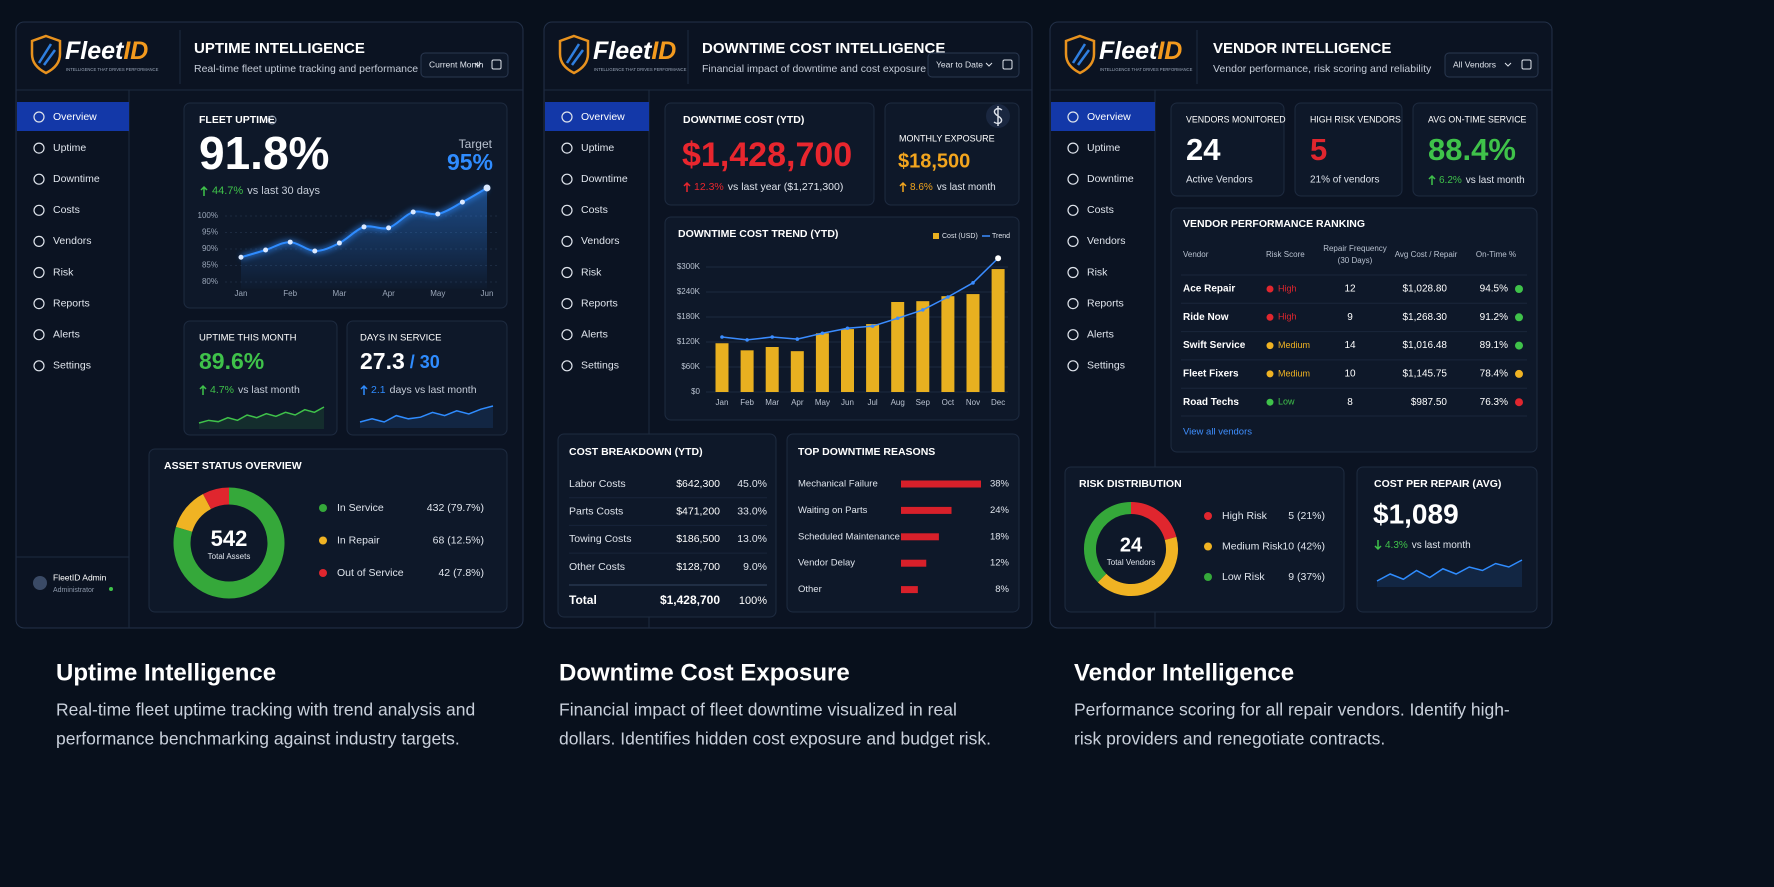 This screenshot has width=1774, height=887. Describe the element at coordinates (704, 672) in the screenshot. I see `caption-title: Downtime Cost Exposure` at that location.